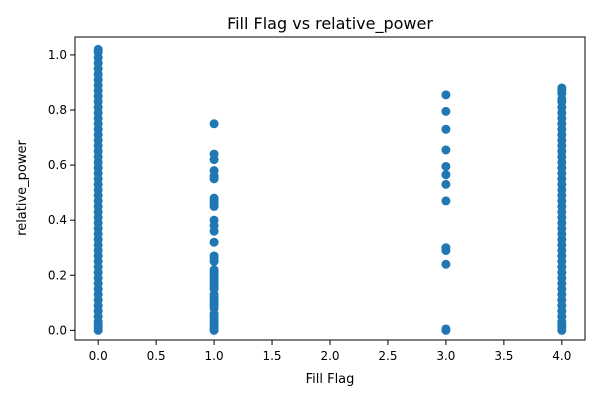  What do you see at coordinates (57, 110) in the screenshot?
I see `y-tick-label: 0.8` at bounding box center [57, 110].